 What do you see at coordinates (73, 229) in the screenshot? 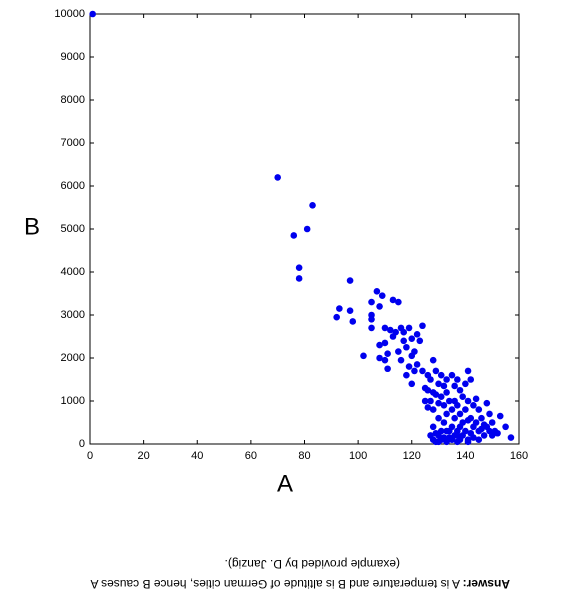
I see `y-tick-label: 5000` at bounding box center [73, 229].